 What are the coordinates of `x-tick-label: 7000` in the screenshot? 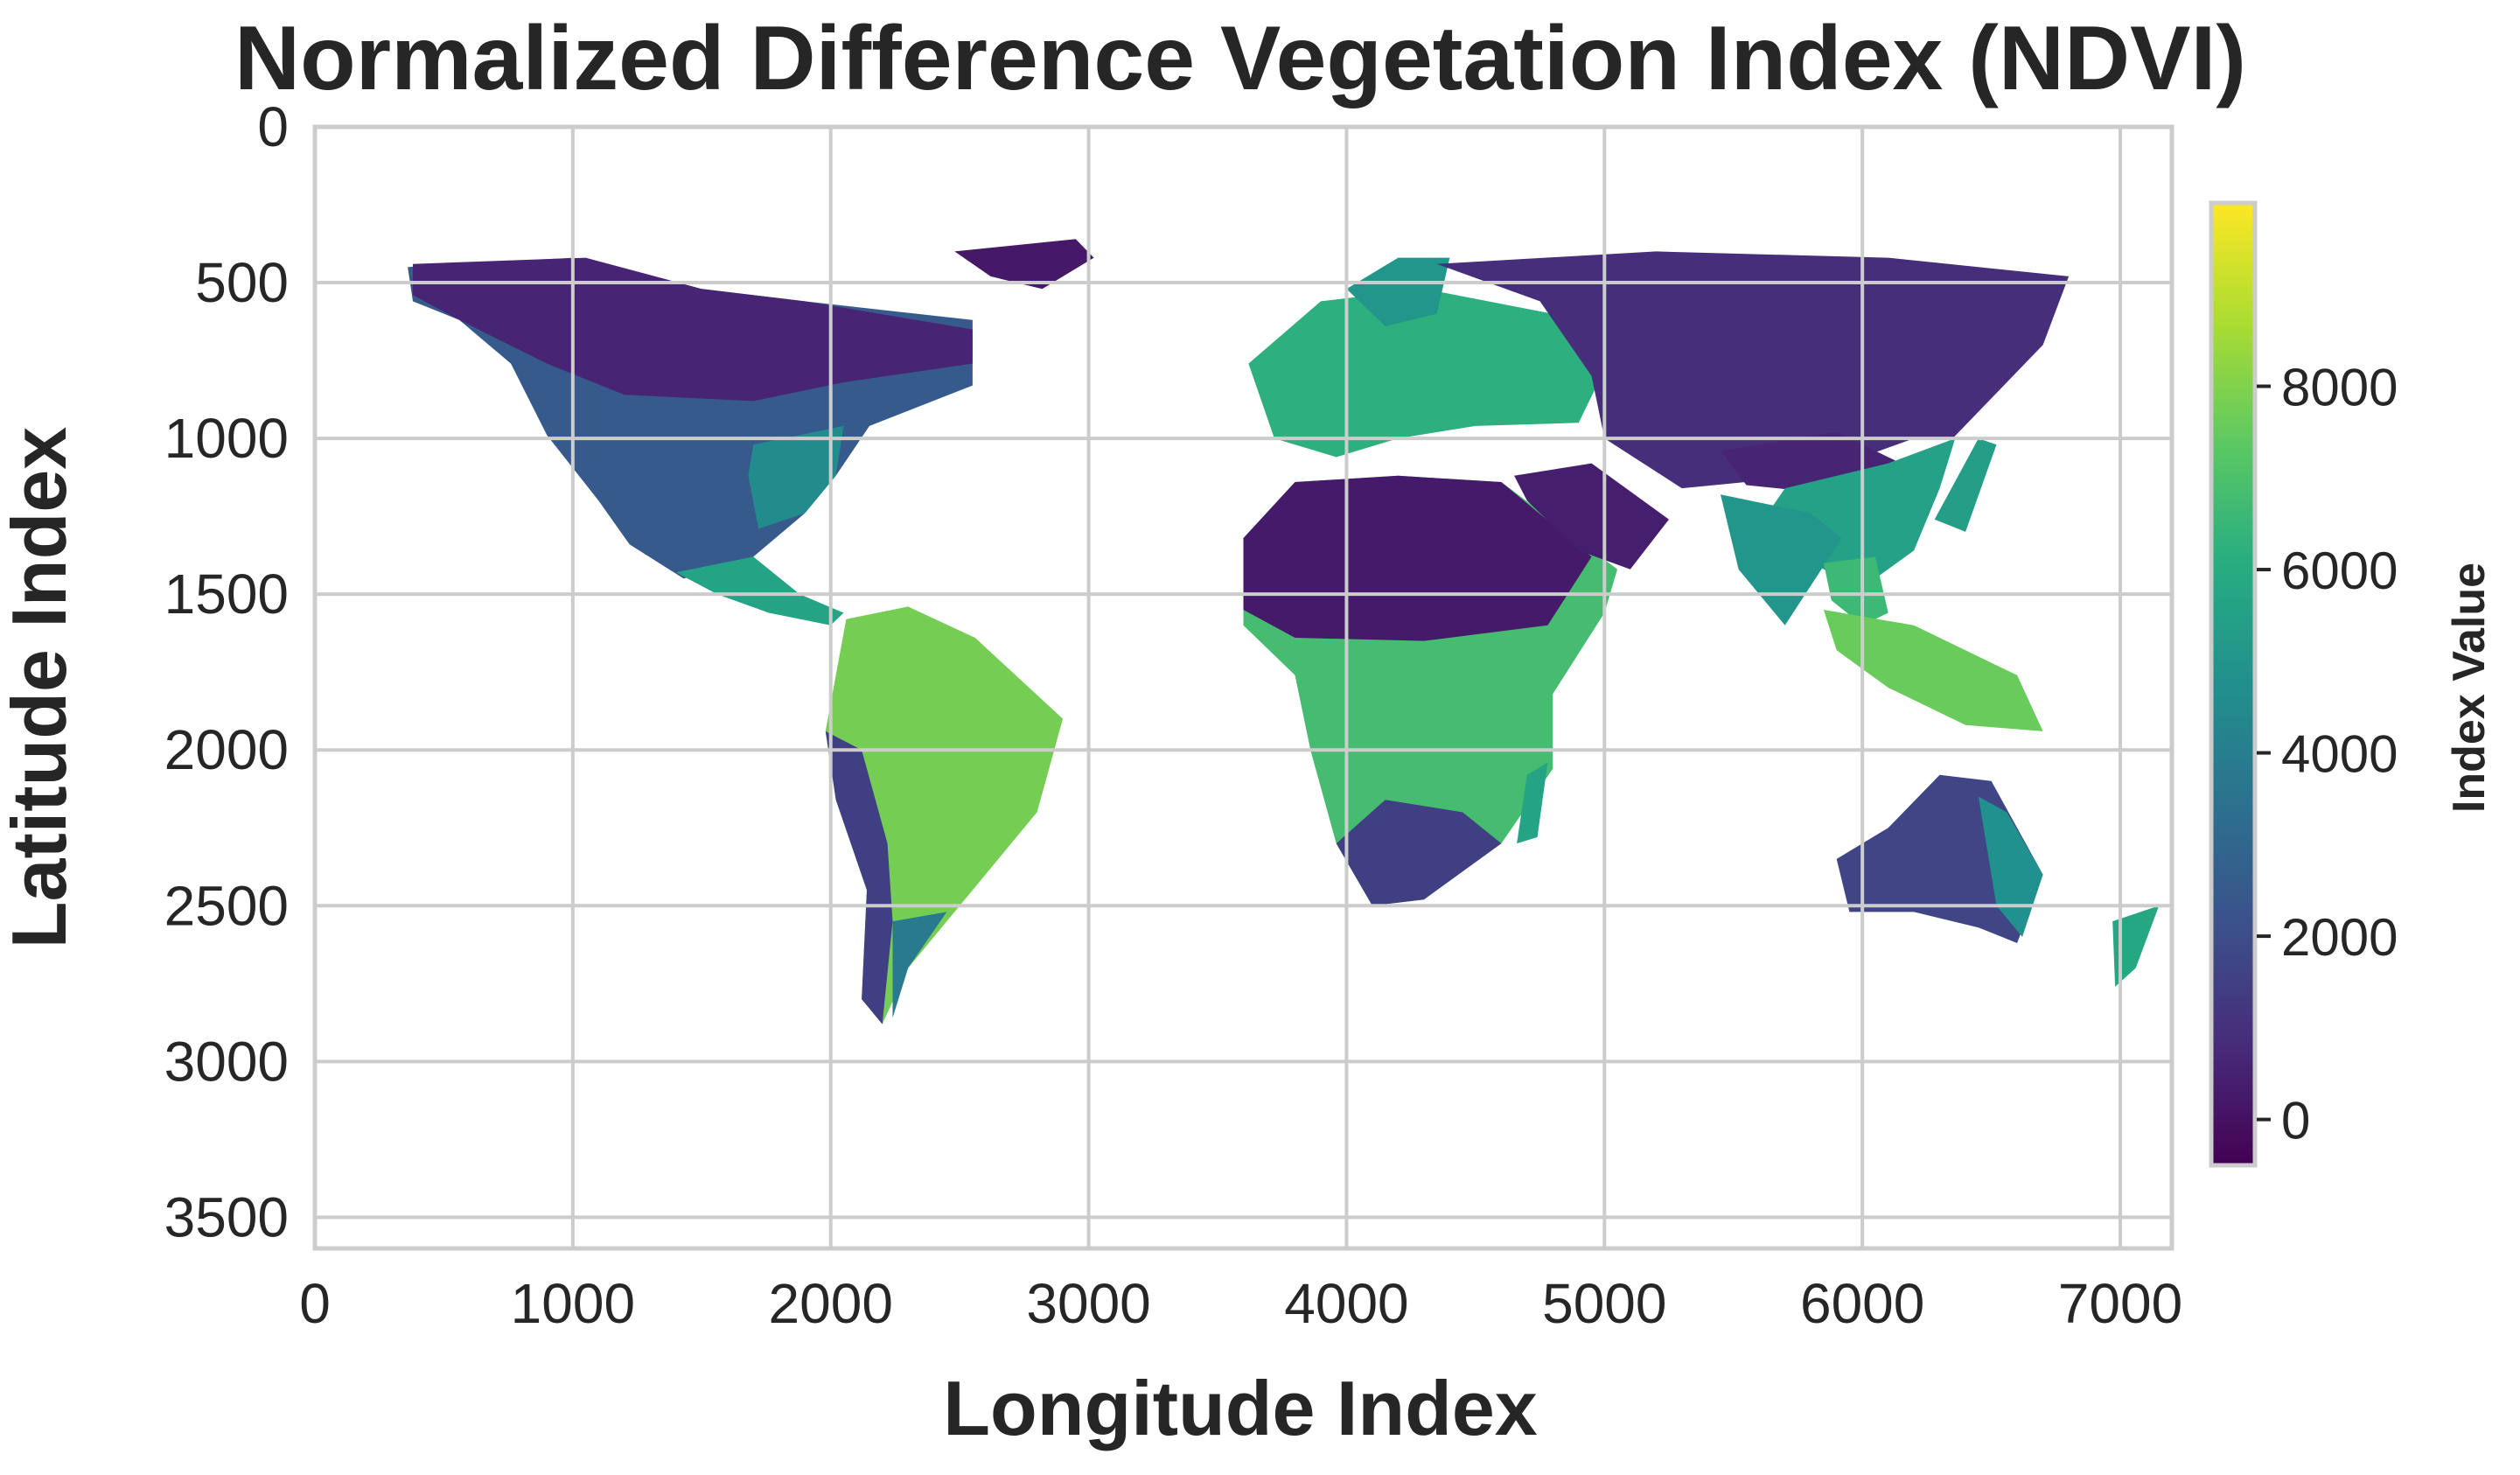 It's located at (2120, 1303).